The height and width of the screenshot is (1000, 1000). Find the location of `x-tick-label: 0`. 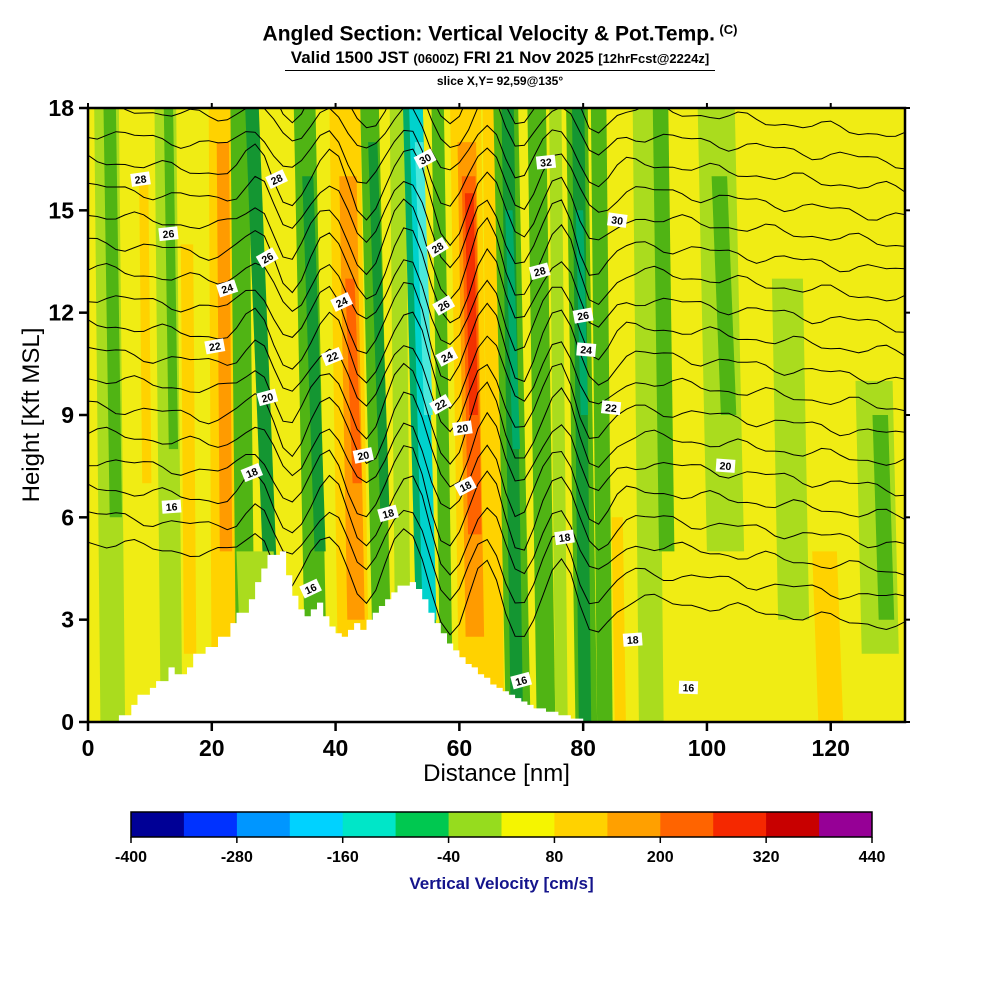

x-tick-label: 0 is located at coordinates (88, 748).